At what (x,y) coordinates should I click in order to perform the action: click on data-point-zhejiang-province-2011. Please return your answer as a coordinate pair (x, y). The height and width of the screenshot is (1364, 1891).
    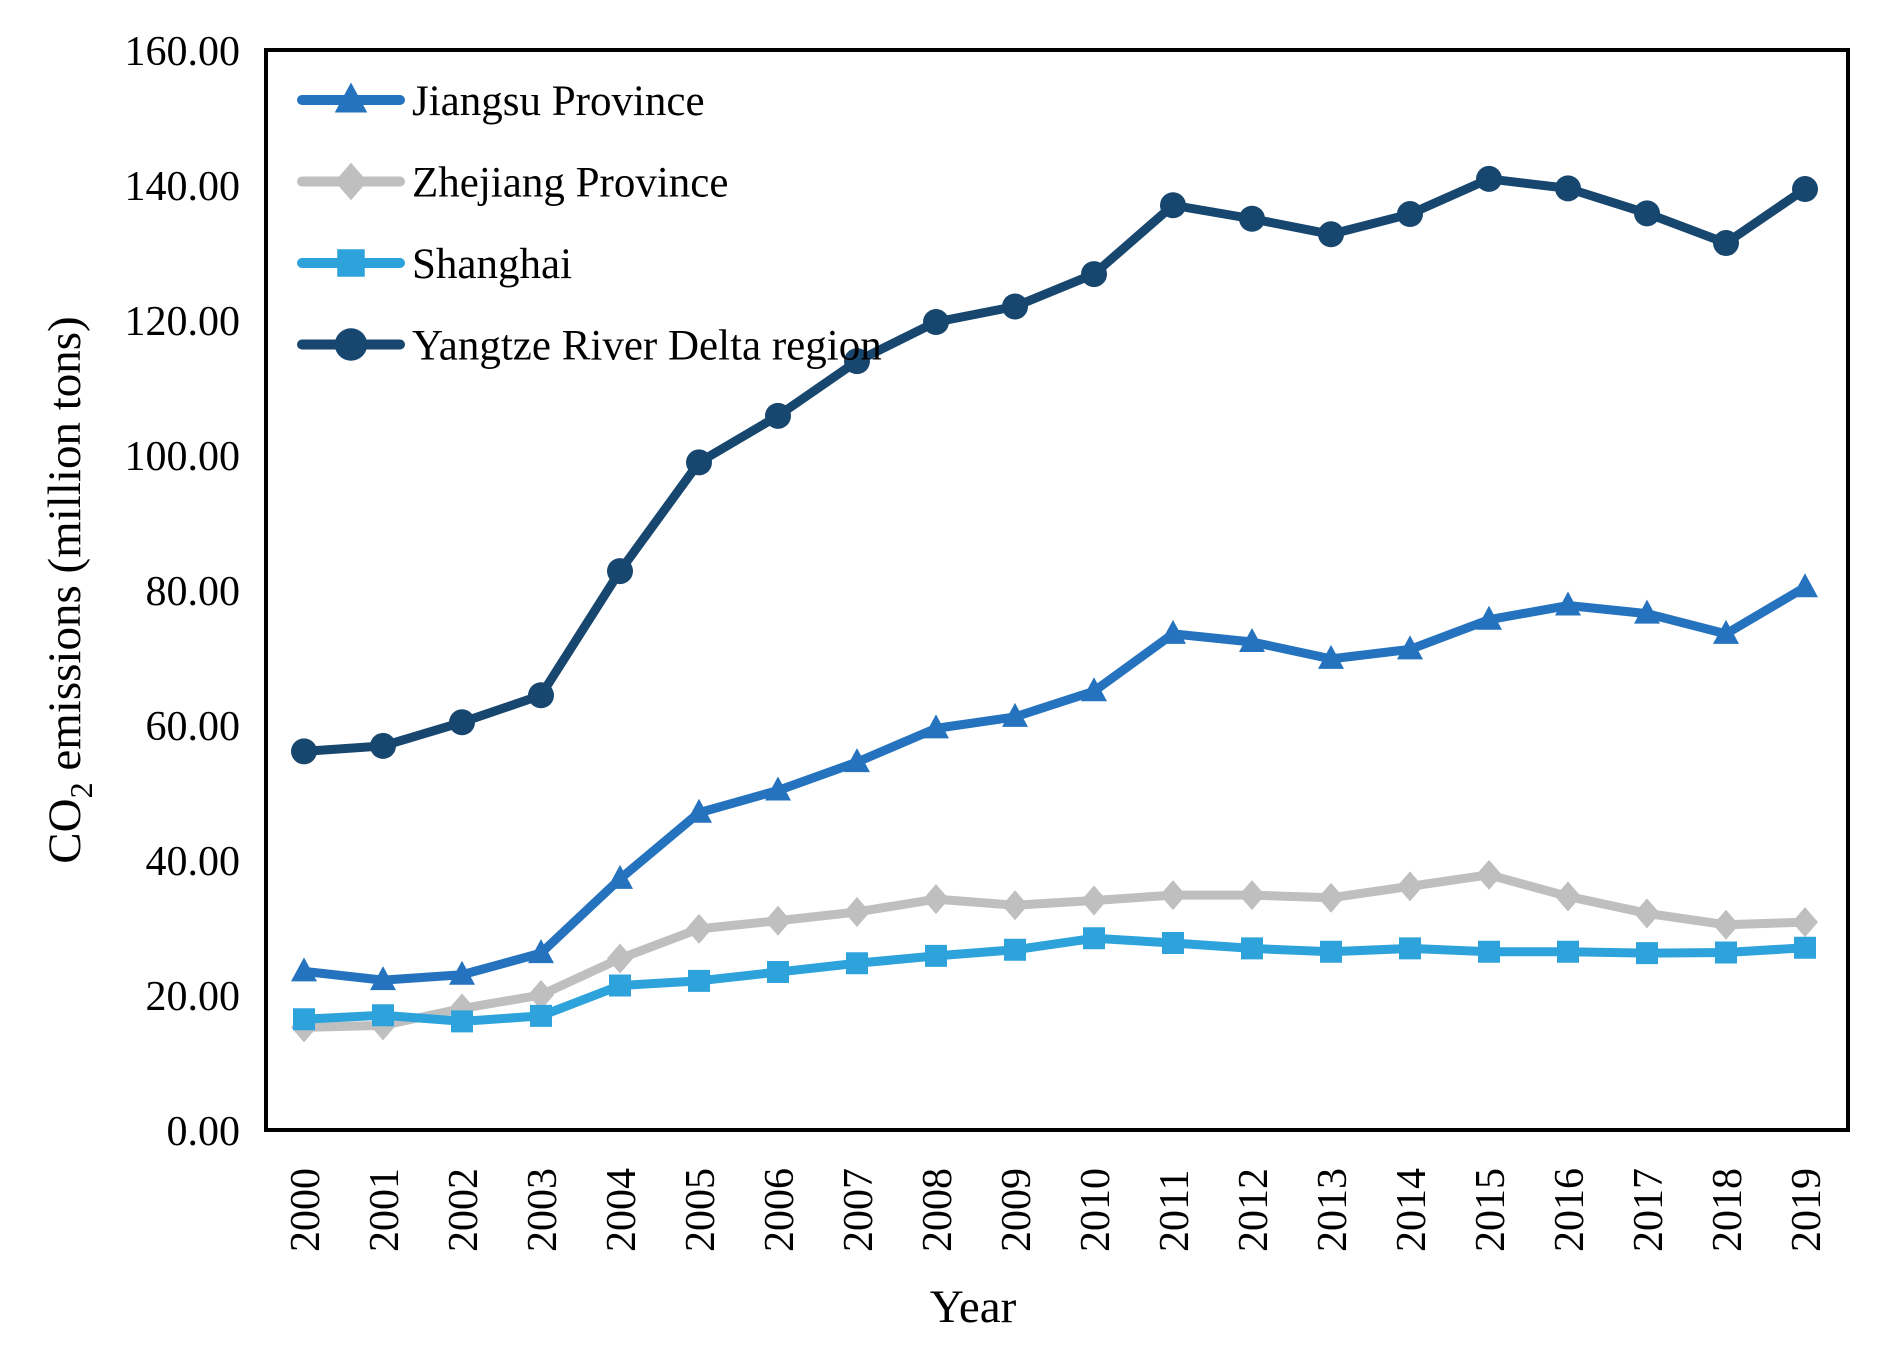
    Looking at the image, I should click on (1173, 895).